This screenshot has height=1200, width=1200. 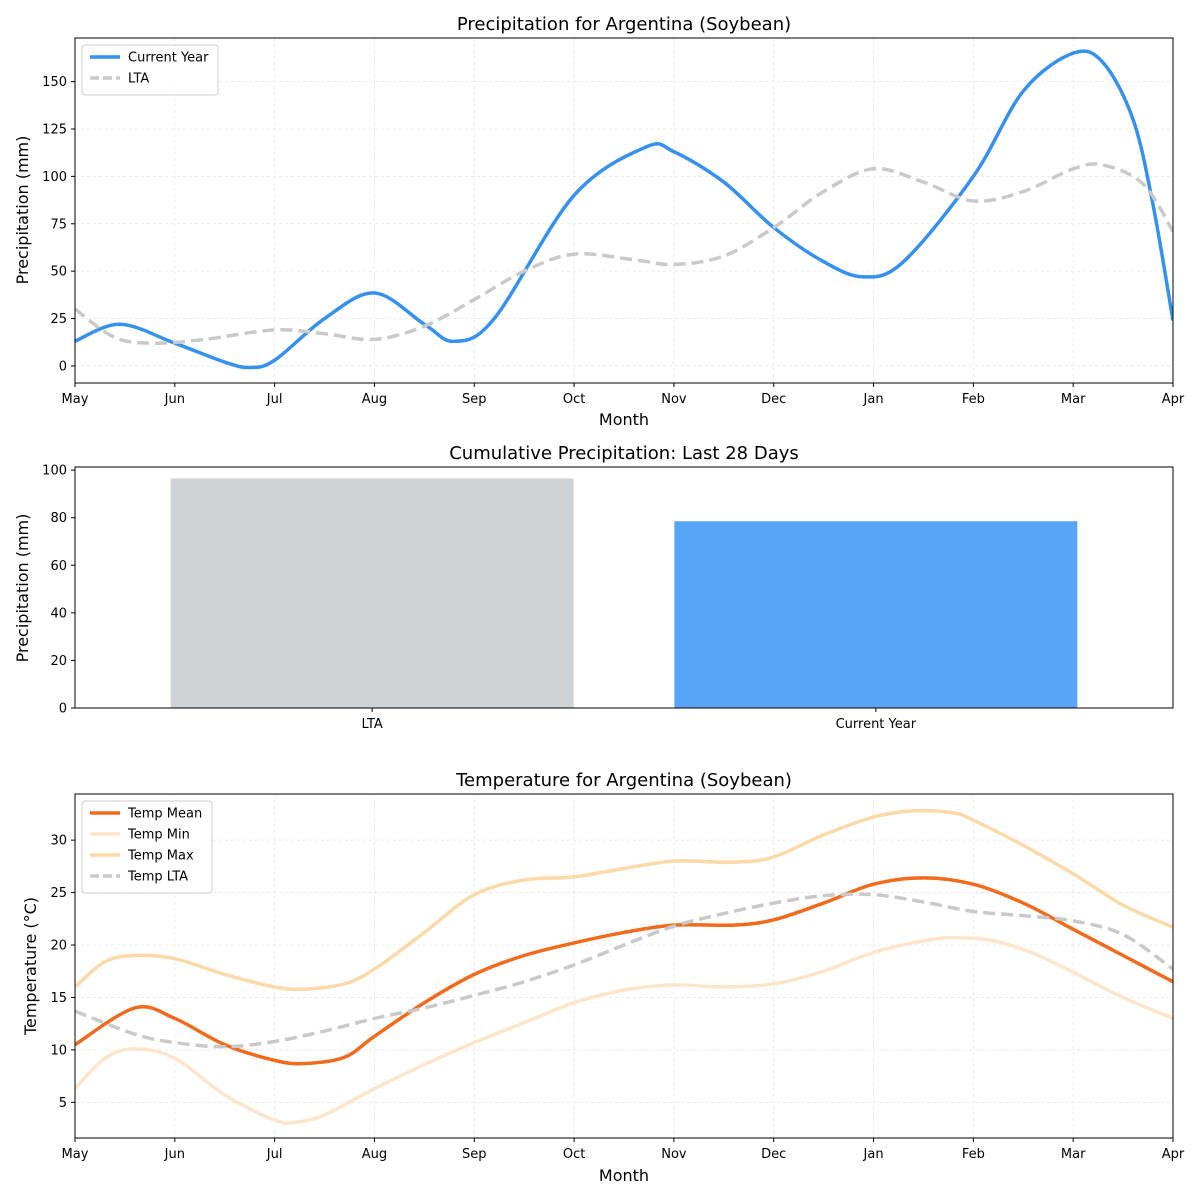 What do you see at coordinates (639, 720) in the screenshot?
I see `cumulative-x-ticks: LTA Current Year` at bounding box center [639, 720].